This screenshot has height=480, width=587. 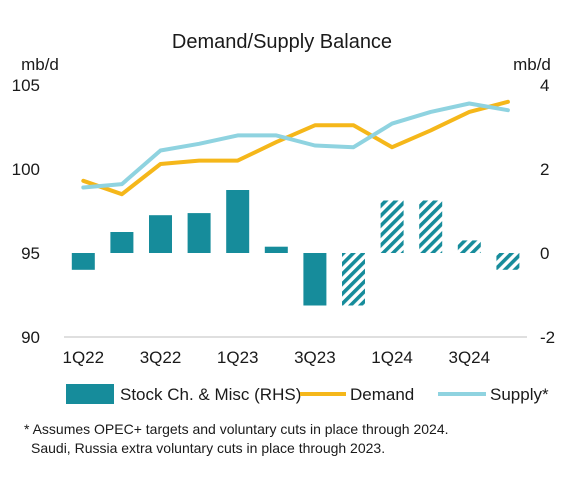 I want to click on bar-3Q23, so click(x=315, y=279).